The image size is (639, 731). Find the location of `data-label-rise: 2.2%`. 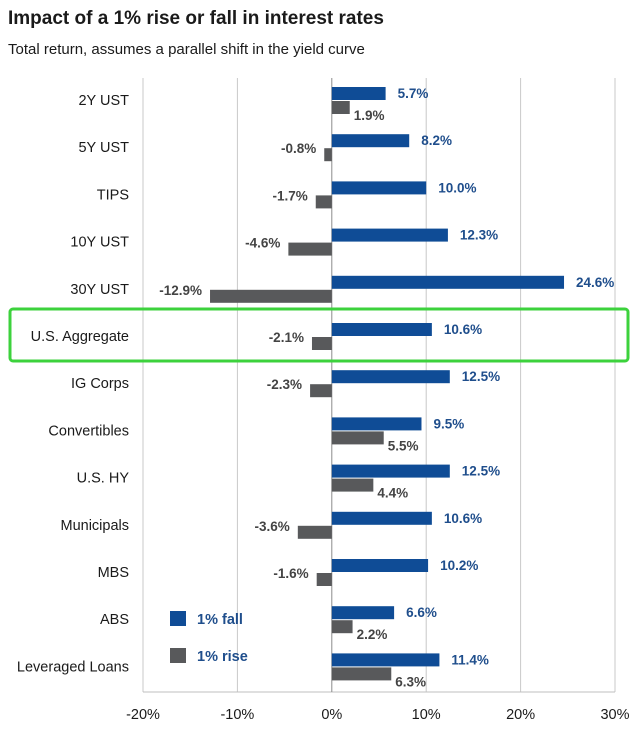

data-label-rise: 2.2% is located at coordinates (372, 634).